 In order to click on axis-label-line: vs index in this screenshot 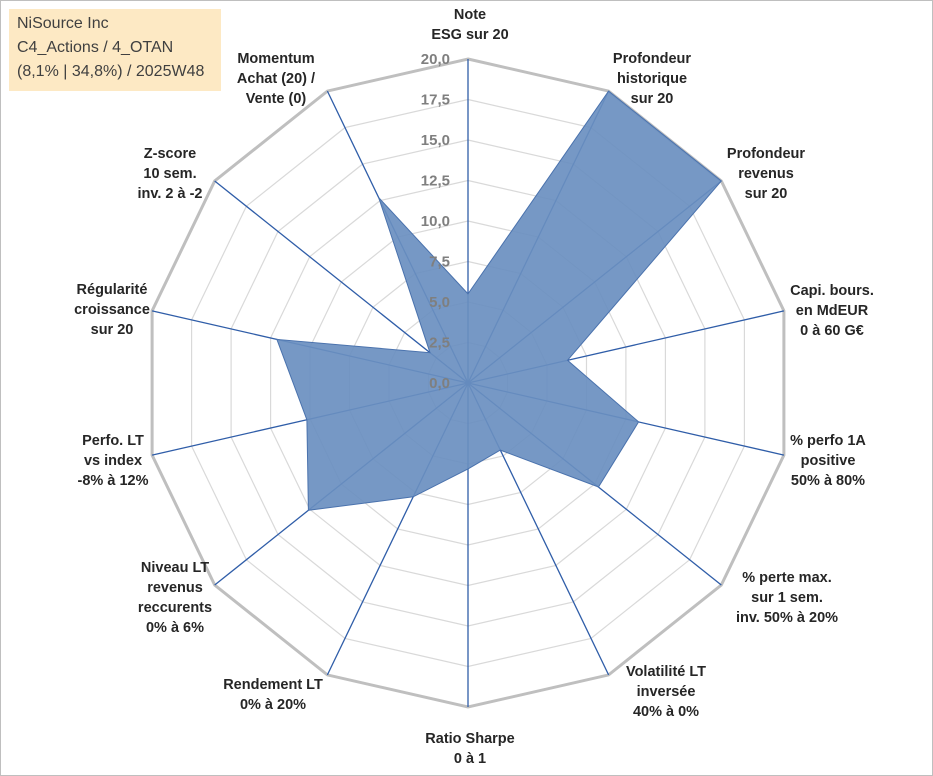, I will do `click(113, 461)`.